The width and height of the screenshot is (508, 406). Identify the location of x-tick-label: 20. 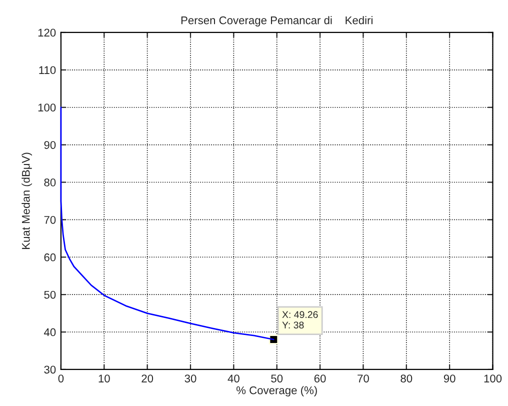
(148, 378).